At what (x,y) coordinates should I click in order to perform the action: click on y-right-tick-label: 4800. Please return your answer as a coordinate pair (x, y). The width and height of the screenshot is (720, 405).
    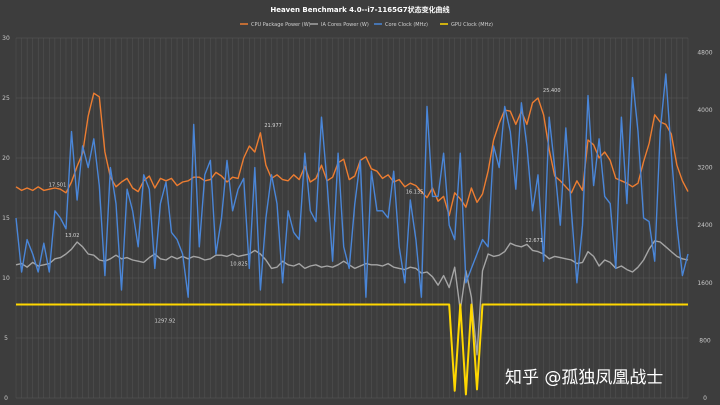
    Looking at the image, I should click on (704, 52).